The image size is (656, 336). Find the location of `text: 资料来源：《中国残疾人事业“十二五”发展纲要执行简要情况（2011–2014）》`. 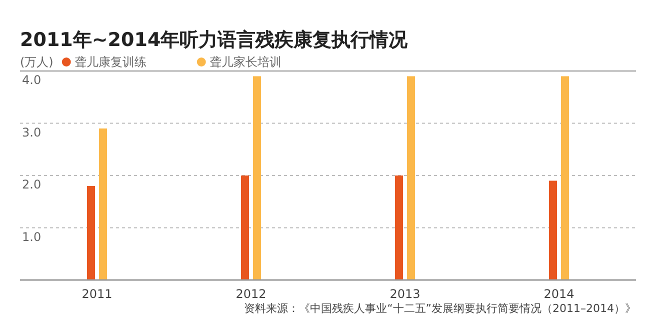

text: 资料来源：《中国残疾人事业“十二五”发展纲要执行简要情况（2011–2014）》 is located at coordinates (440, 308).